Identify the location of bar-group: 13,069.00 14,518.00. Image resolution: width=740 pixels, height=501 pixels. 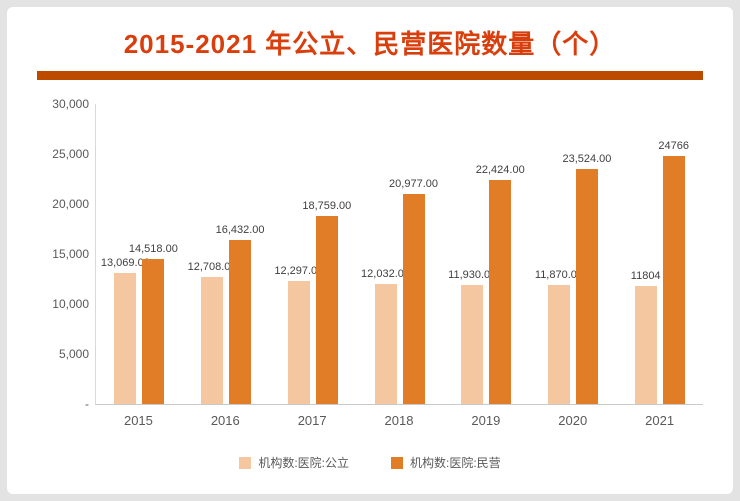
(139, 254).